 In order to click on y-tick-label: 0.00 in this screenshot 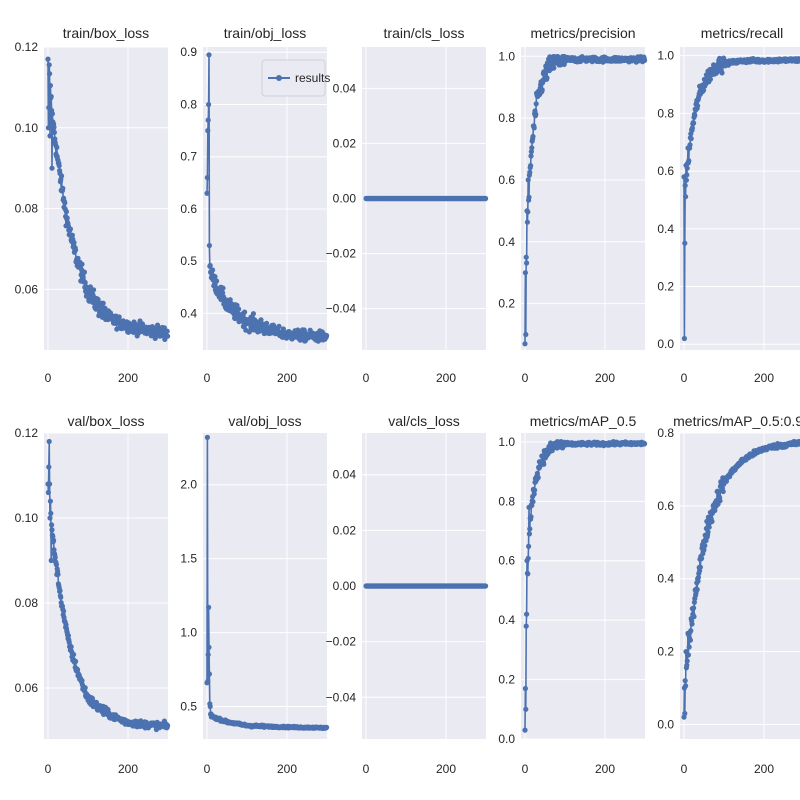, I will do `click(345, 199)`.